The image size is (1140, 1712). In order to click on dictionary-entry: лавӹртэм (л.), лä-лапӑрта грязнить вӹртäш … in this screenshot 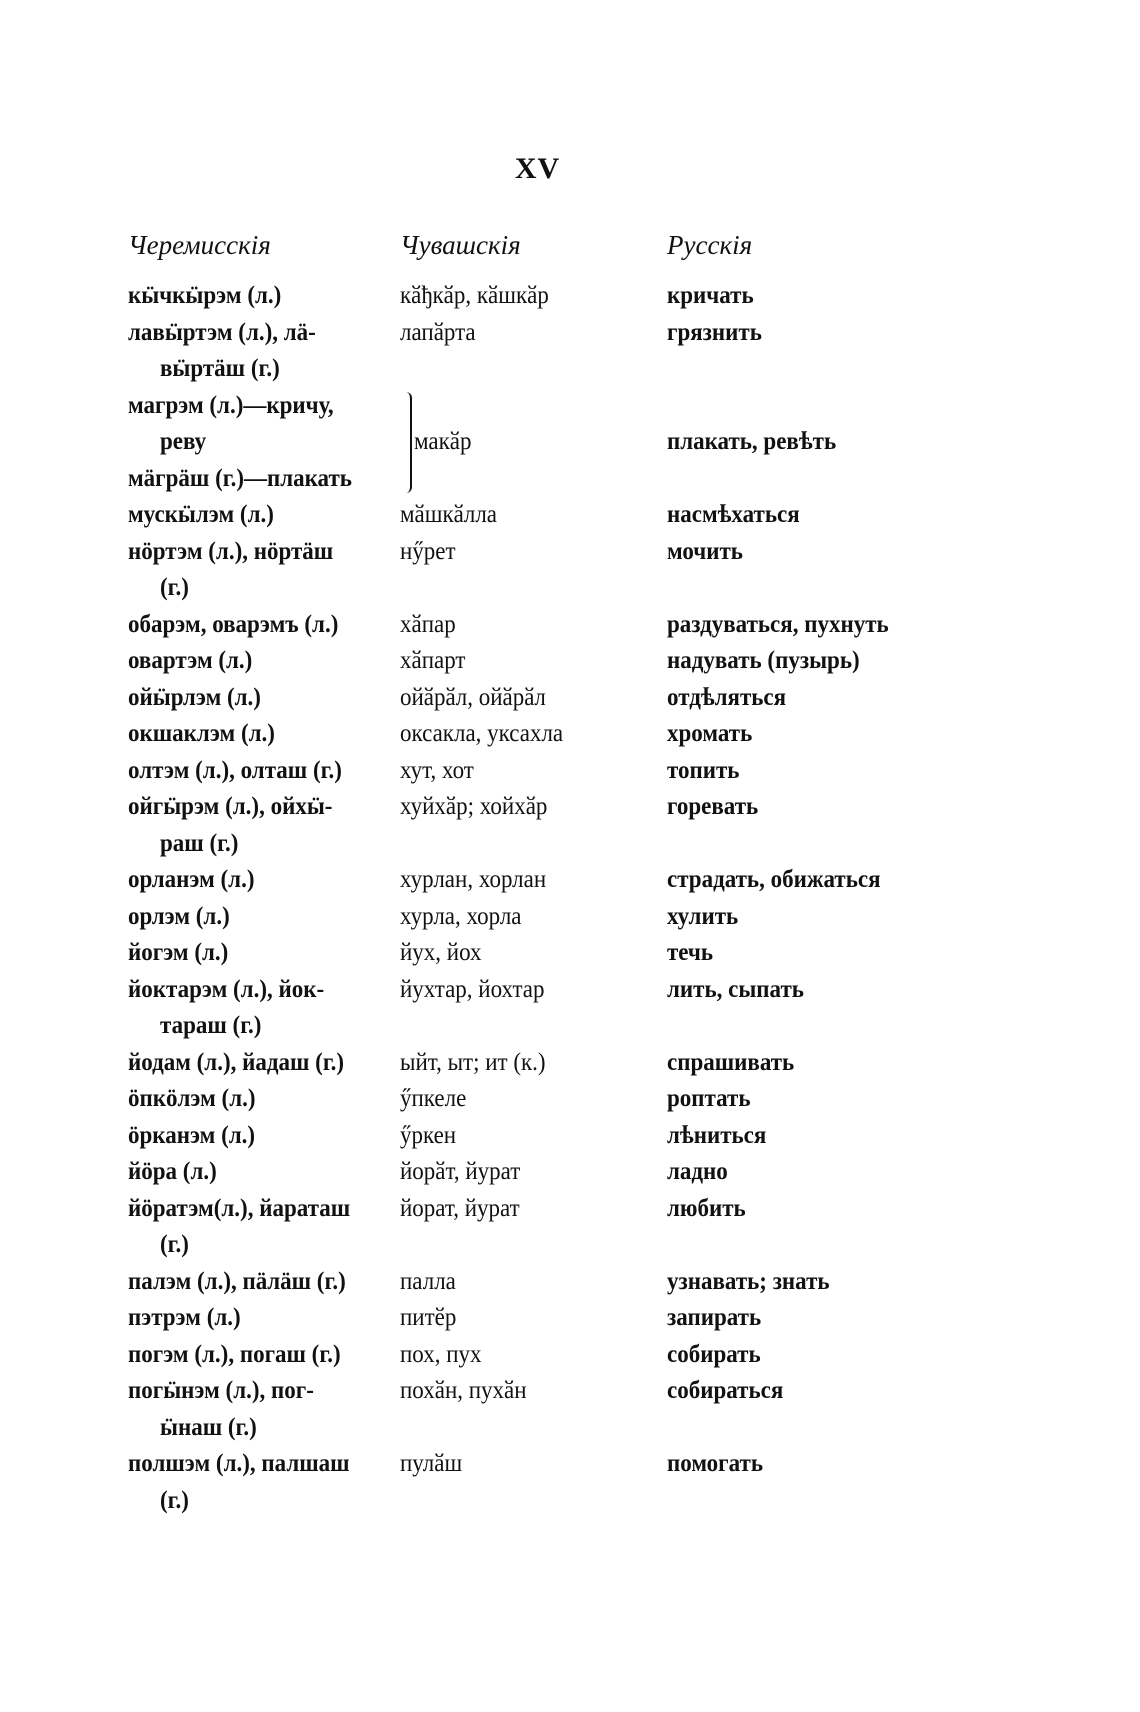, I will do `click(570, 351)`.